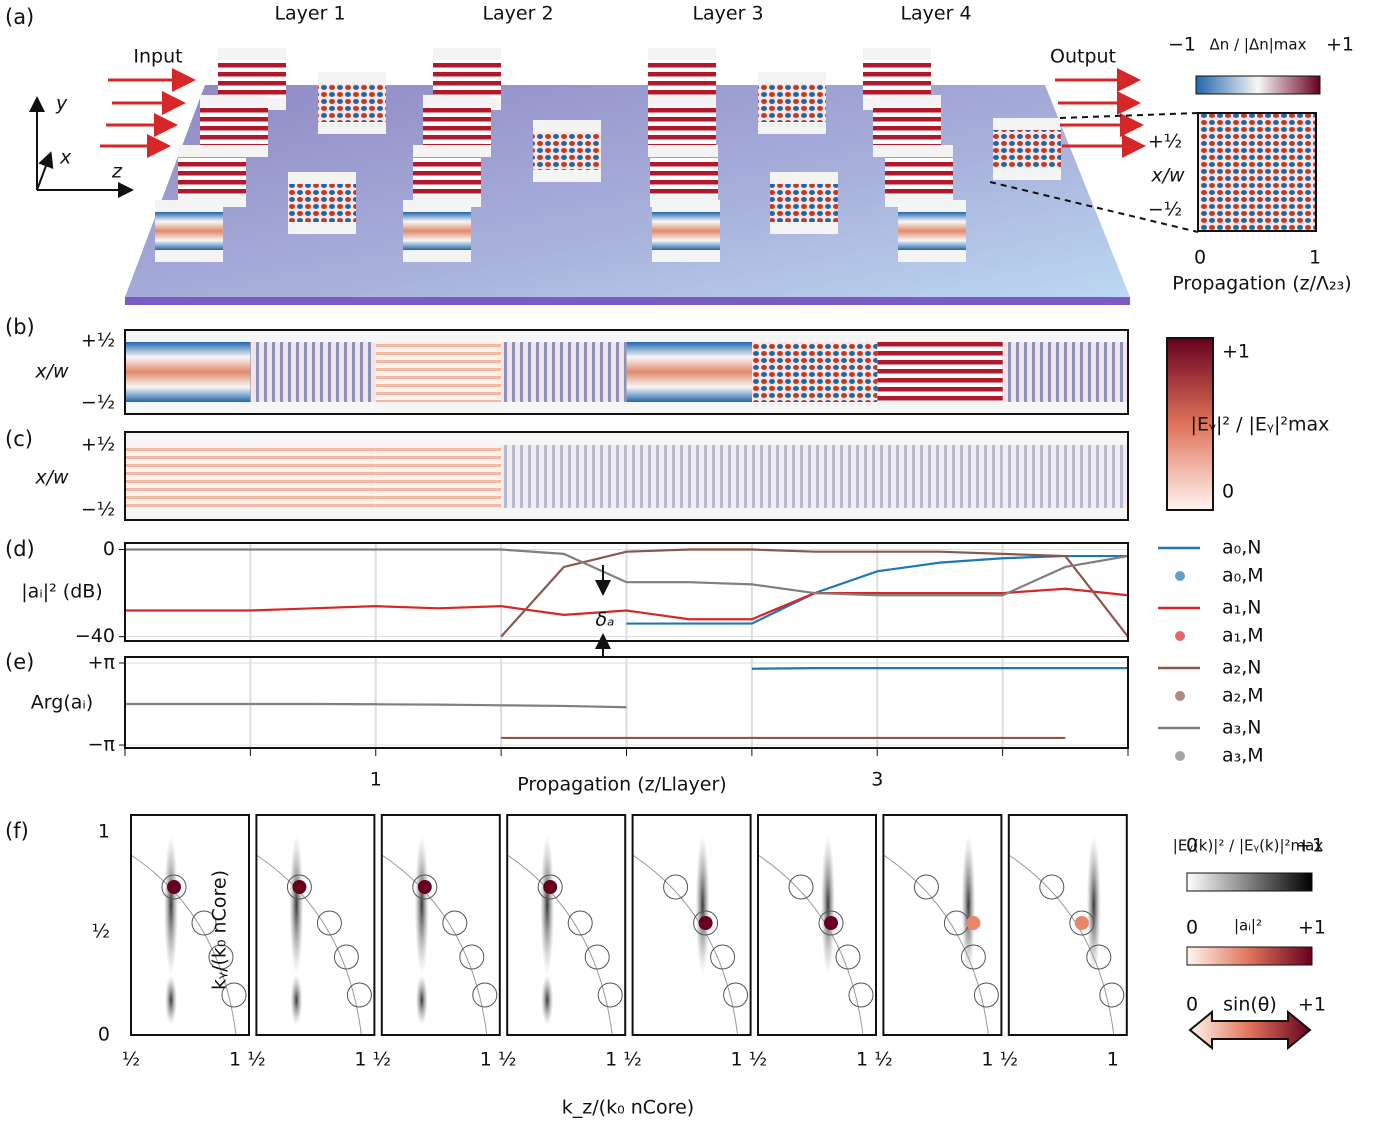 The height and width of the screenshot is (1129, 1391). Describe the element at coordinates (877, 780) in the screenshot. I see `x-tick-label: 3` at that location.